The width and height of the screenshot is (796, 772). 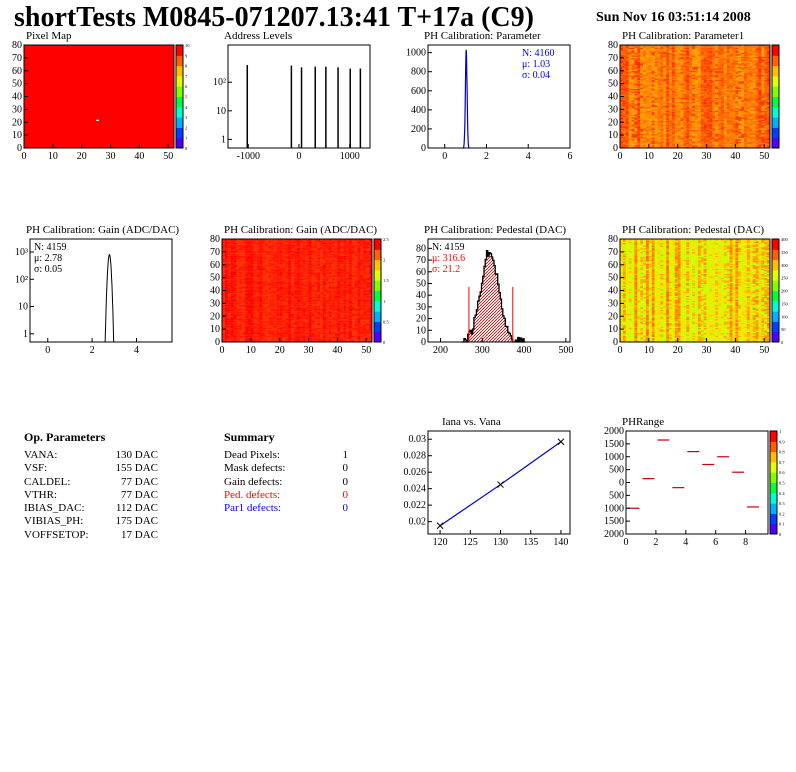 What do you see at coordinates (187, 45) in the screenshot?
I see `color-scale-label: 10` at bounding box center [187, 45].